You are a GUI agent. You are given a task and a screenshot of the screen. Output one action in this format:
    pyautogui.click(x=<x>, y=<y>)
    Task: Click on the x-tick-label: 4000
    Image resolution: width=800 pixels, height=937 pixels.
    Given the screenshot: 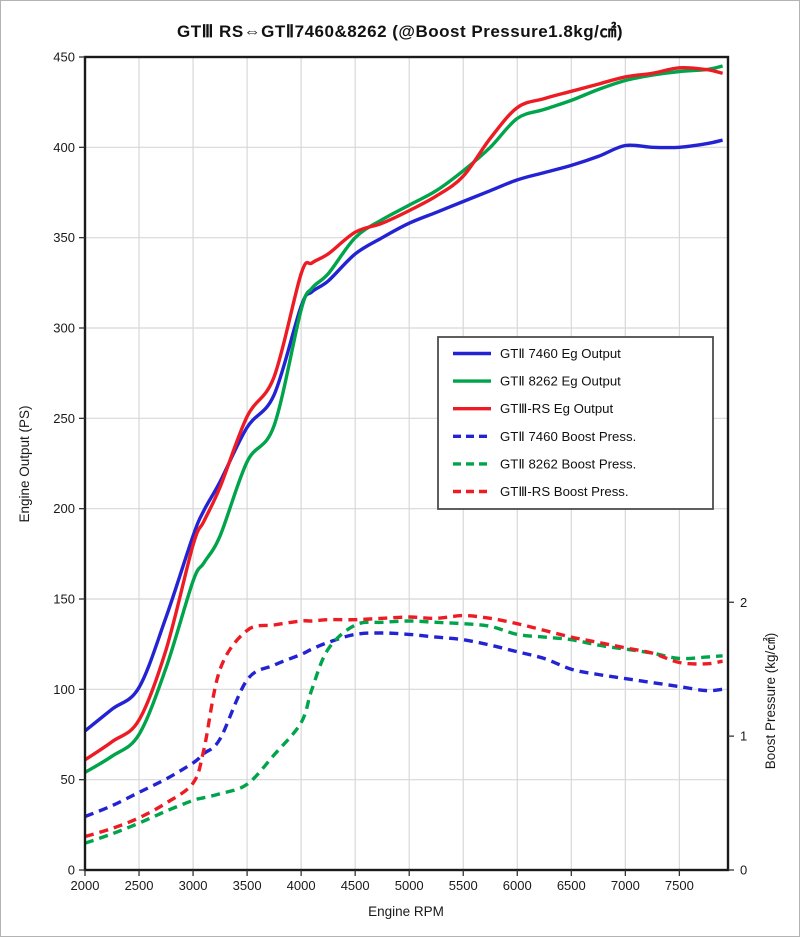 What is the action you would take?
    pyautogui.click(x=301, y=885)
    